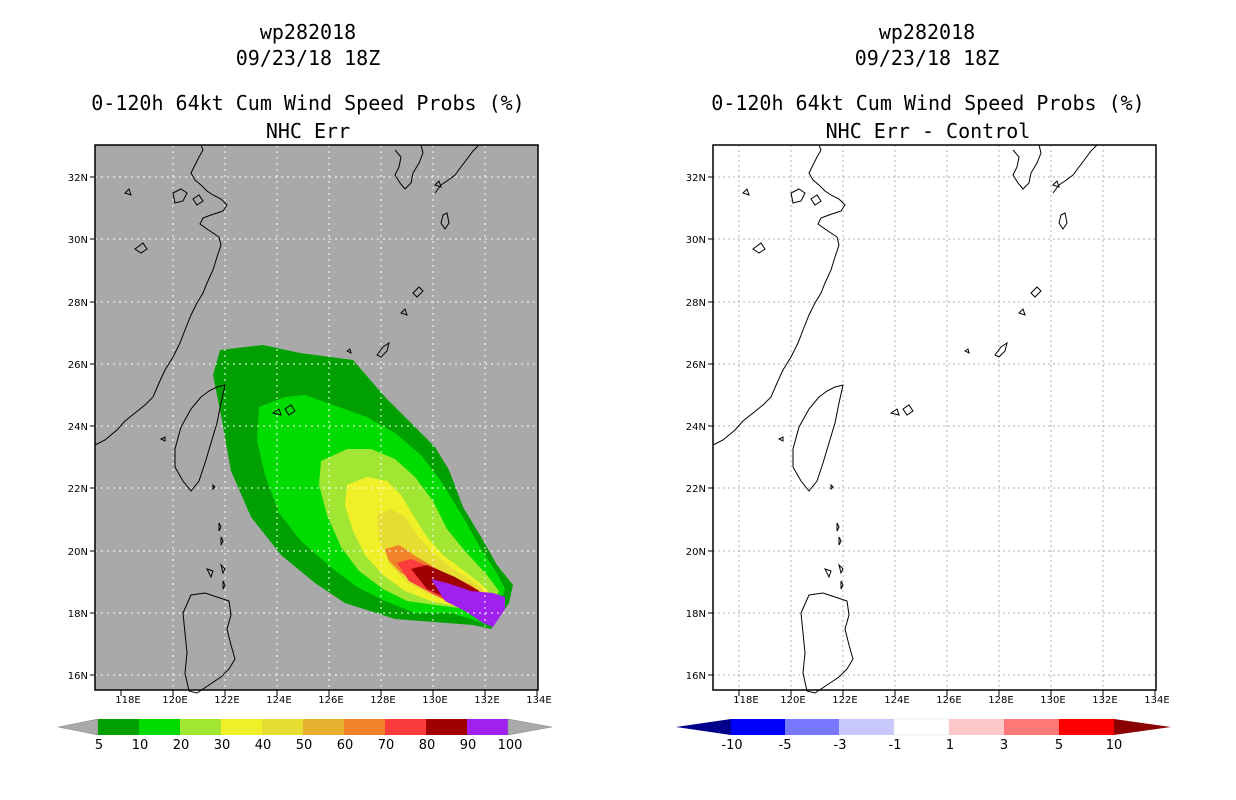 This screenshot has height=800, width=1236. I want to click on left-xtick-122E: 122E, so click(226, 700).